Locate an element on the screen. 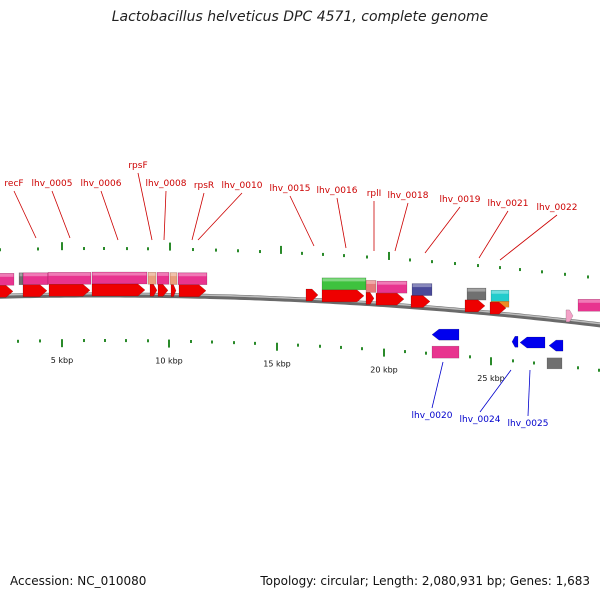 The image size is (600, 600). genome-backbone is located at coordinates (300, 310).